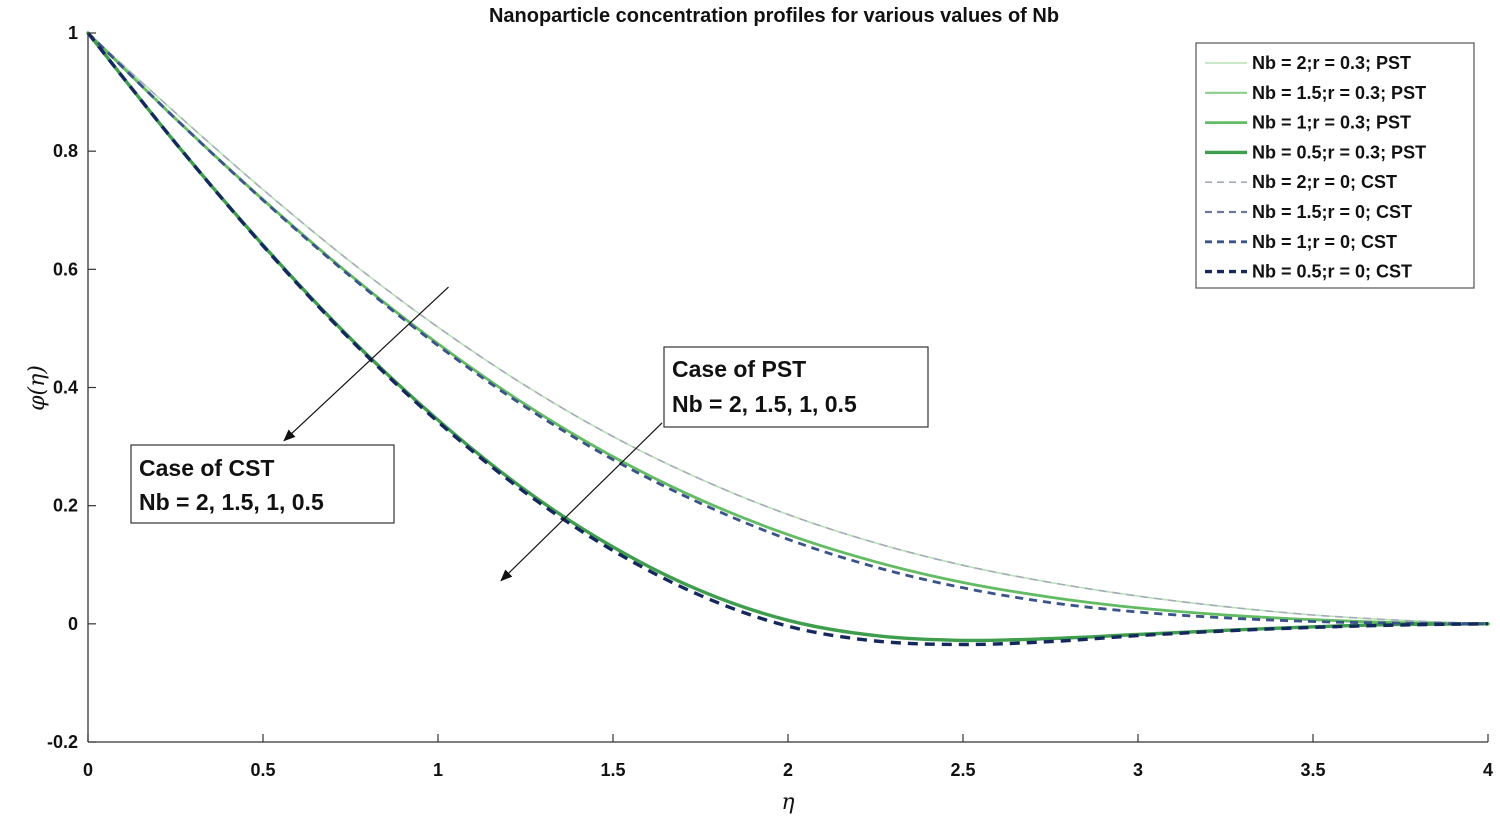  I want to click on legend-label-3: Nb = 1;r = 0.3; PST, so click(1331, 123).